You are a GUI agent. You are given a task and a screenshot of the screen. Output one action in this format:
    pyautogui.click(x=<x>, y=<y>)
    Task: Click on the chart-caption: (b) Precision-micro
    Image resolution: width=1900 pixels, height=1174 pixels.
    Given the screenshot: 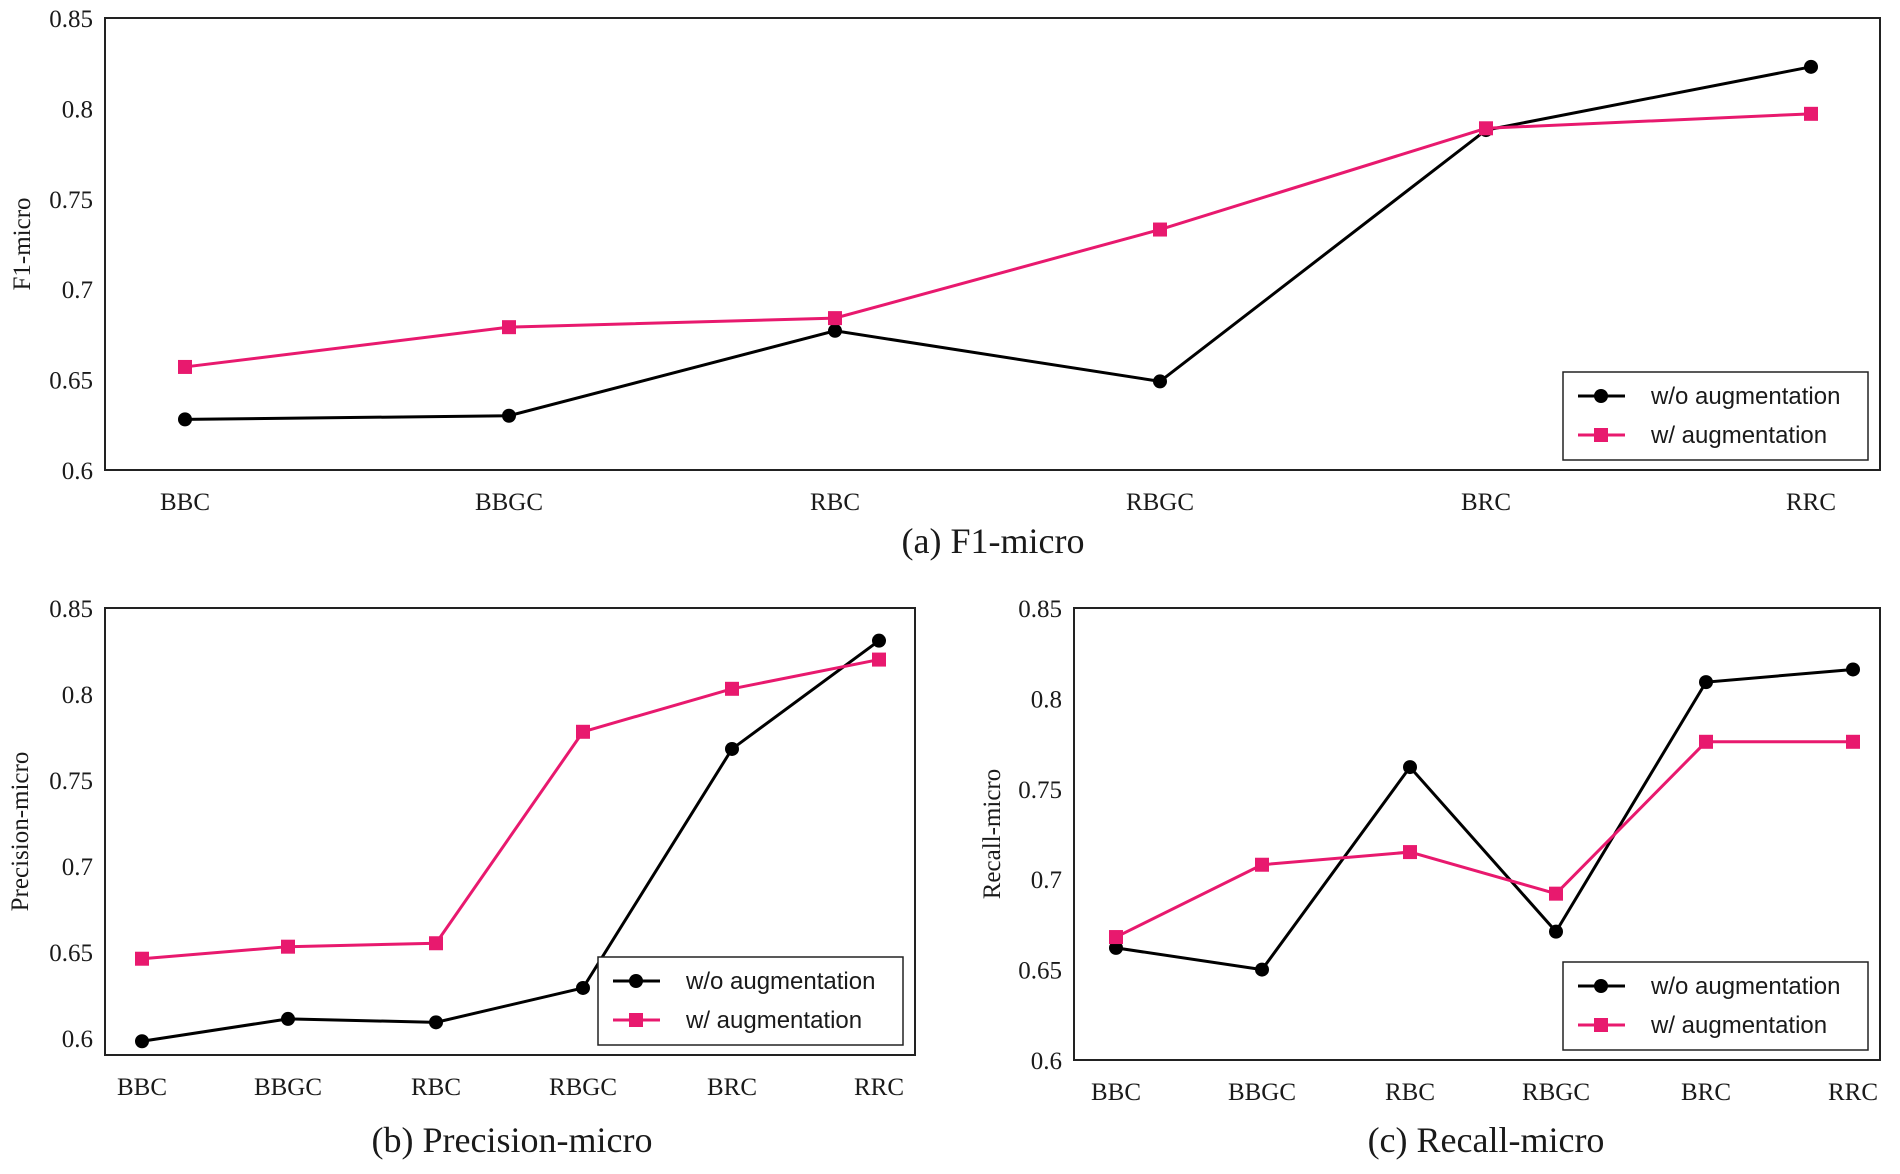 What is the action you would take?
    pyautogui.click(x=512, y=1140)
    